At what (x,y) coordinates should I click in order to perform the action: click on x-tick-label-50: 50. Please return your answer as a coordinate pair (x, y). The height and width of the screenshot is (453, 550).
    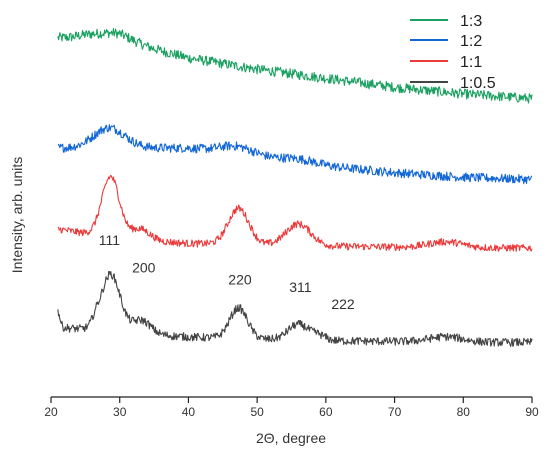
    Looking at the image, I should click on (257, 412).